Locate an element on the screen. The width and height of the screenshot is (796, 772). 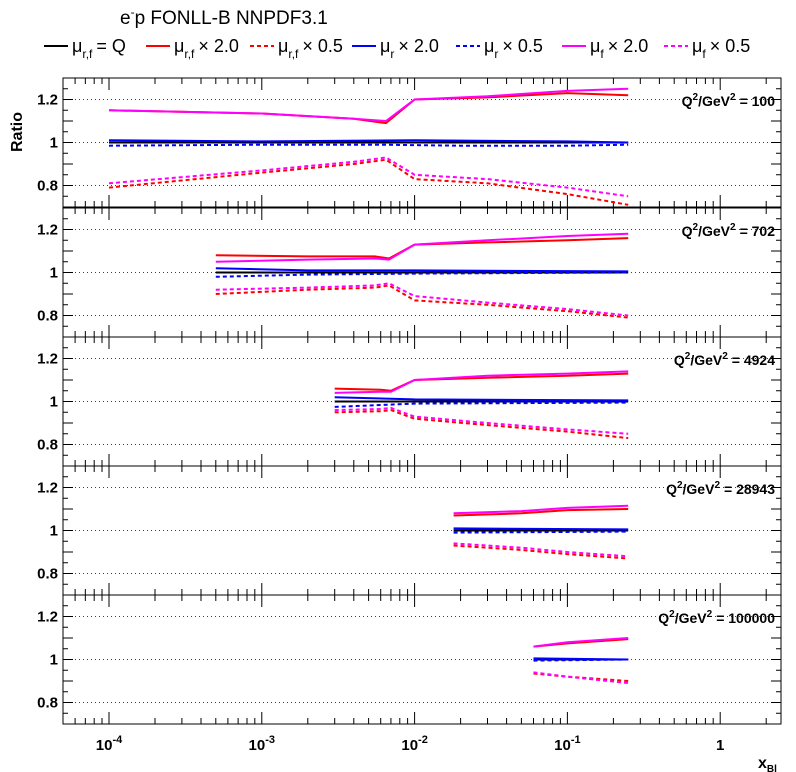
title-text: e-p FONLL-B NNPDF3.1 is located at coordinates (224, 17).